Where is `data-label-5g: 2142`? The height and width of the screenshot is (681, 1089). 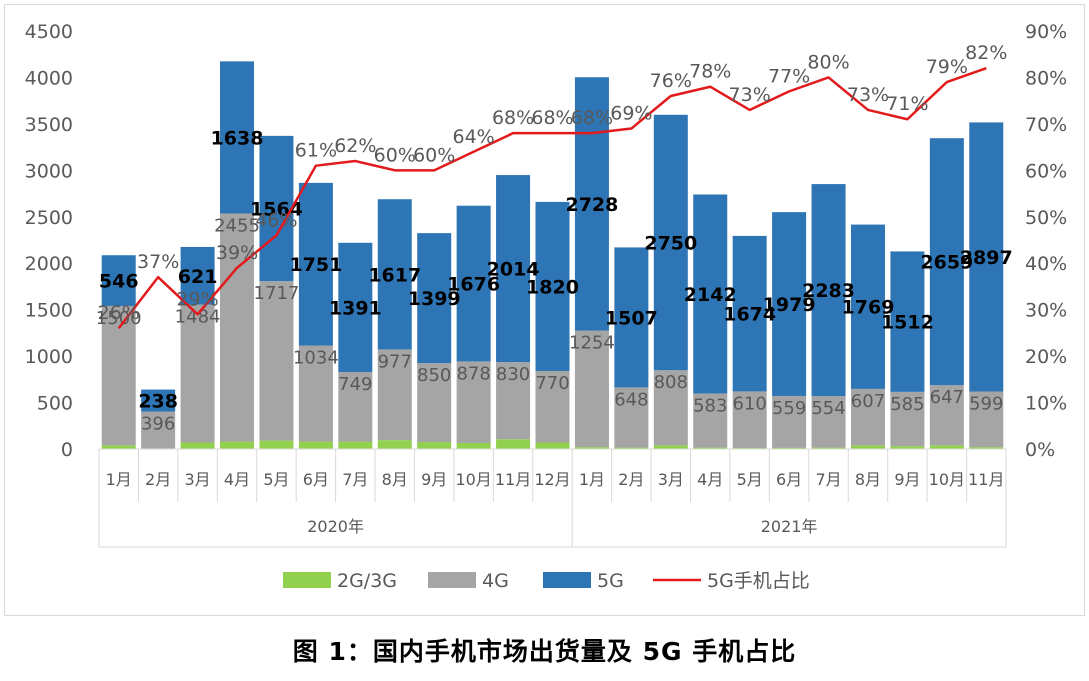 data-label-5g: 2142 is located at coordinates (710, 295).